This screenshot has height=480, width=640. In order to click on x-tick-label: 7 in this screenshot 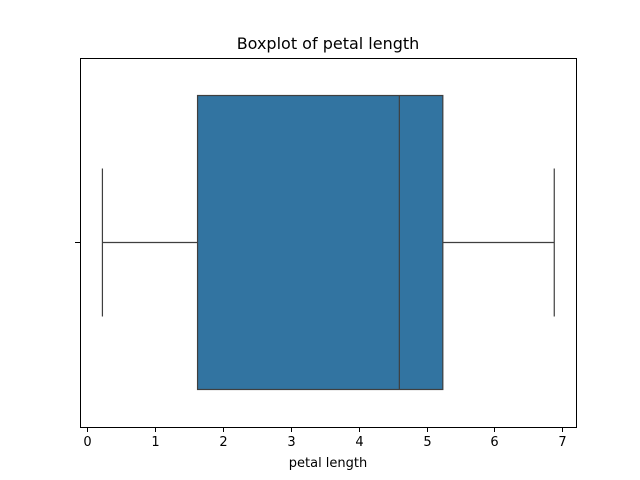, I will do `click(562, 442)`.